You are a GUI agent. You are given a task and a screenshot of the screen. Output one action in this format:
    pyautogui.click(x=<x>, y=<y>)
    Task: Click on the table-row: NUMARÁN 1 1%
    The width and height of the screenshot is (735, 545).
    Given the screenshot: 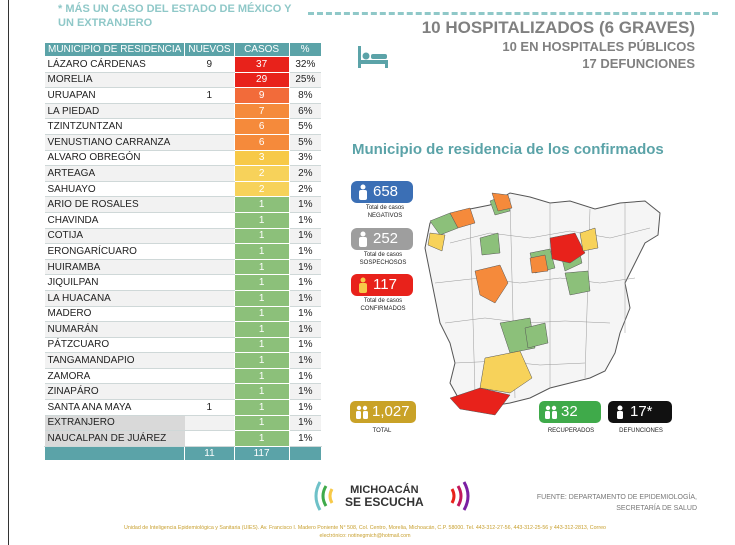 What is the action you would take?
    pyautogui.click(x=183, y=329)
    